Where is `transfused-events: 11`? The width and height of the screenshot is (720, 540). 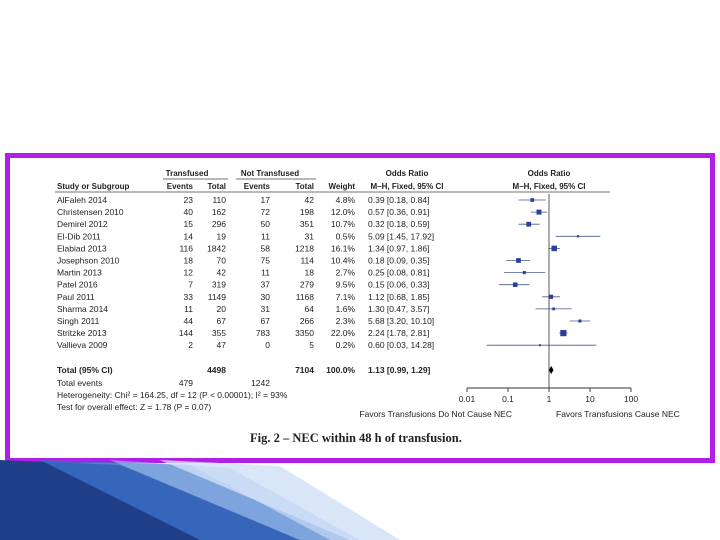 transfused-events: 11 is located at coordinates (188, 309).